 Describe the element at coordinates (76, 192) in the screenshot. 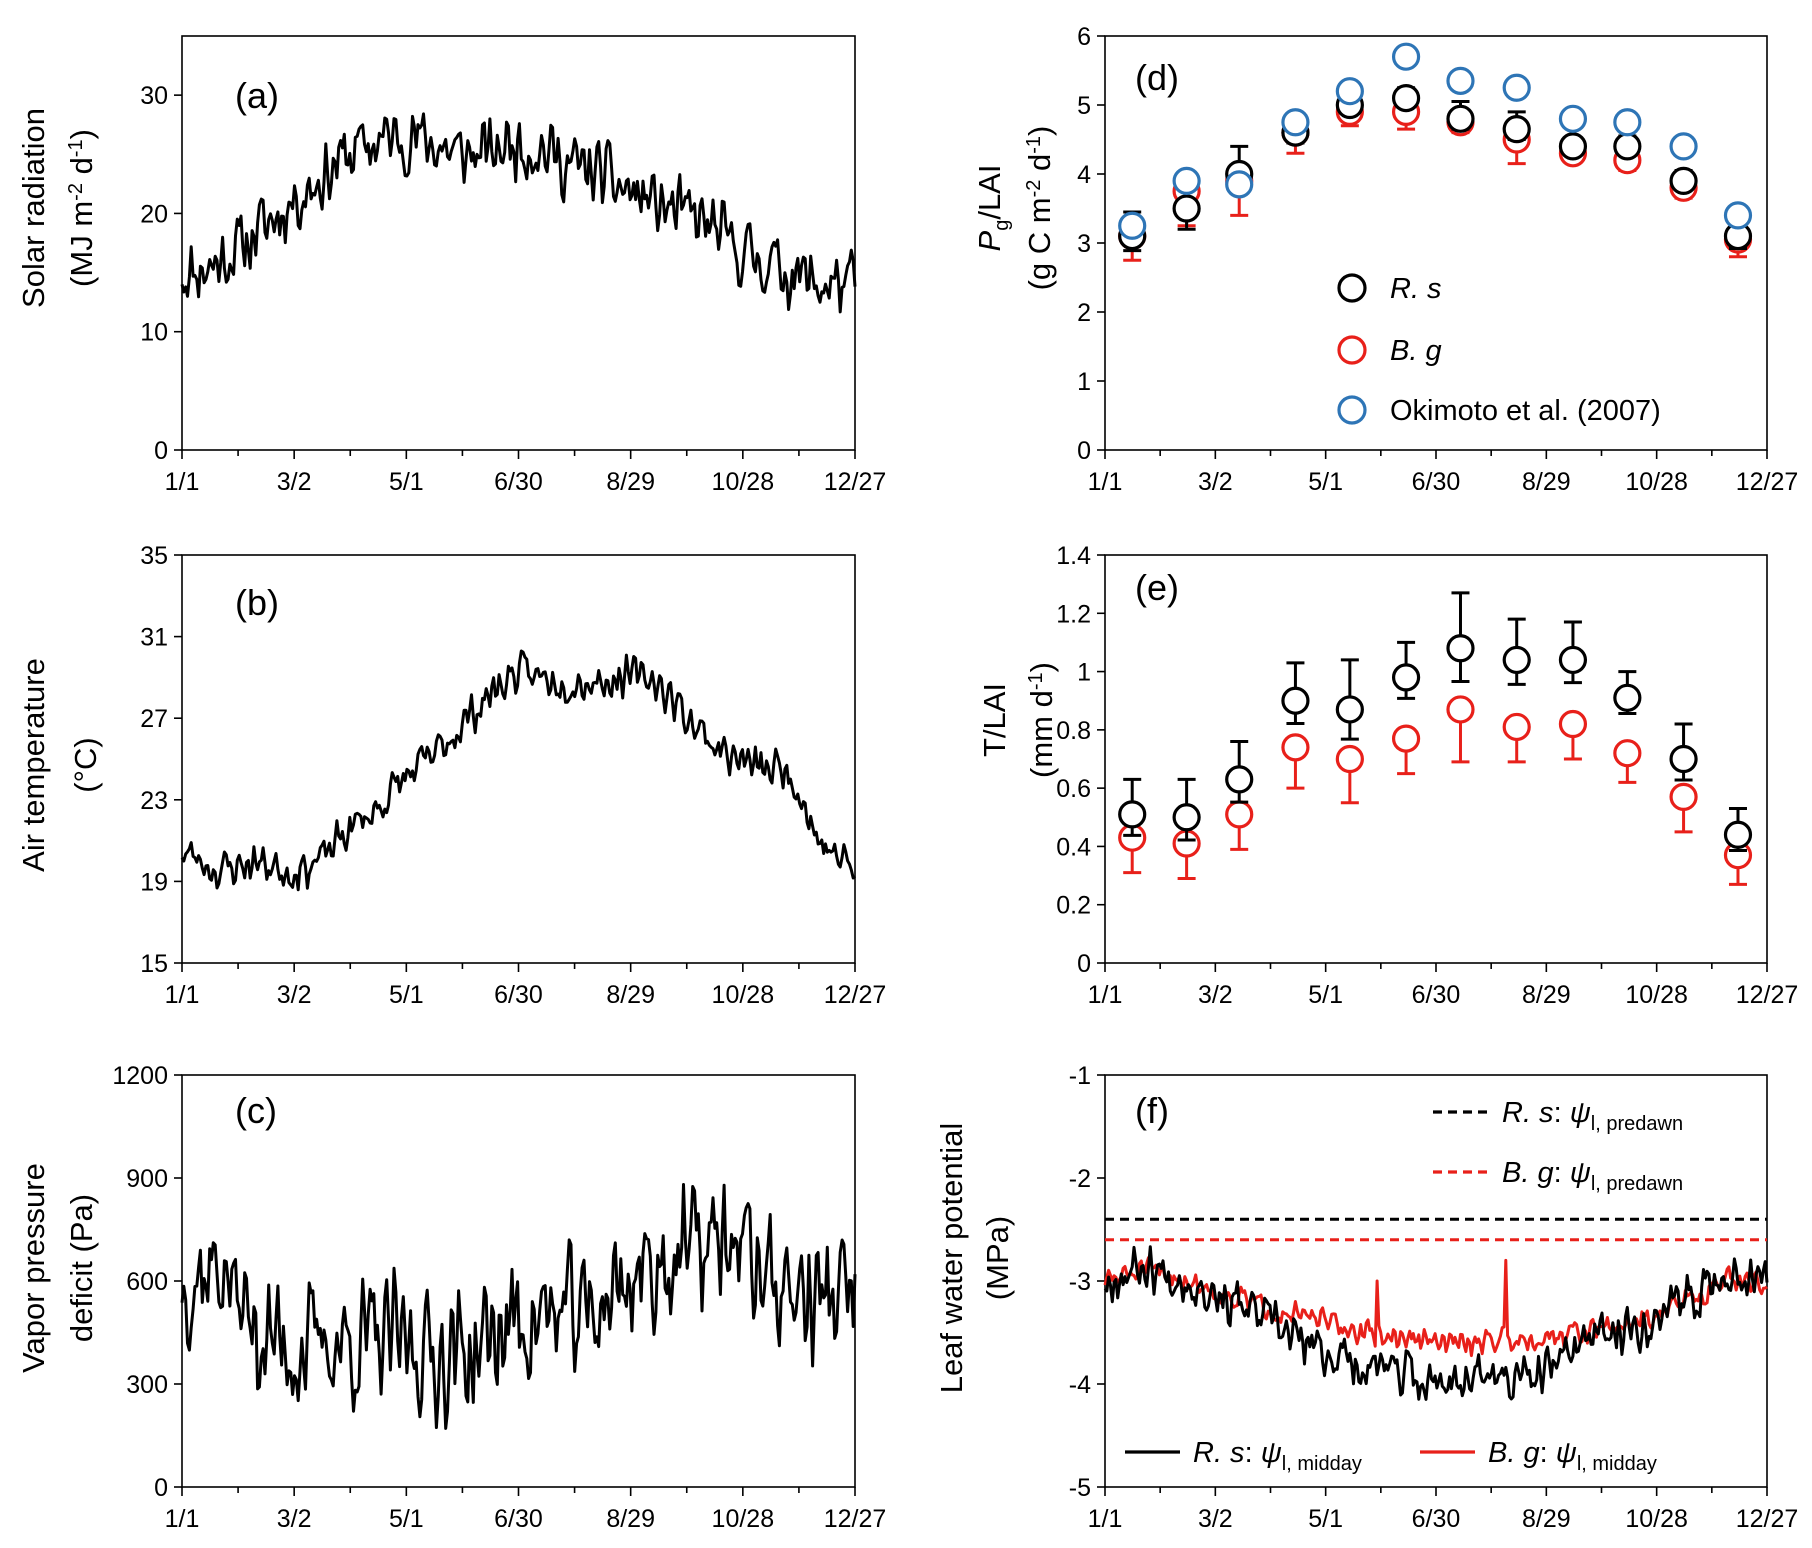

I see `panel-a-ylabel-sup1: -2` at that location.